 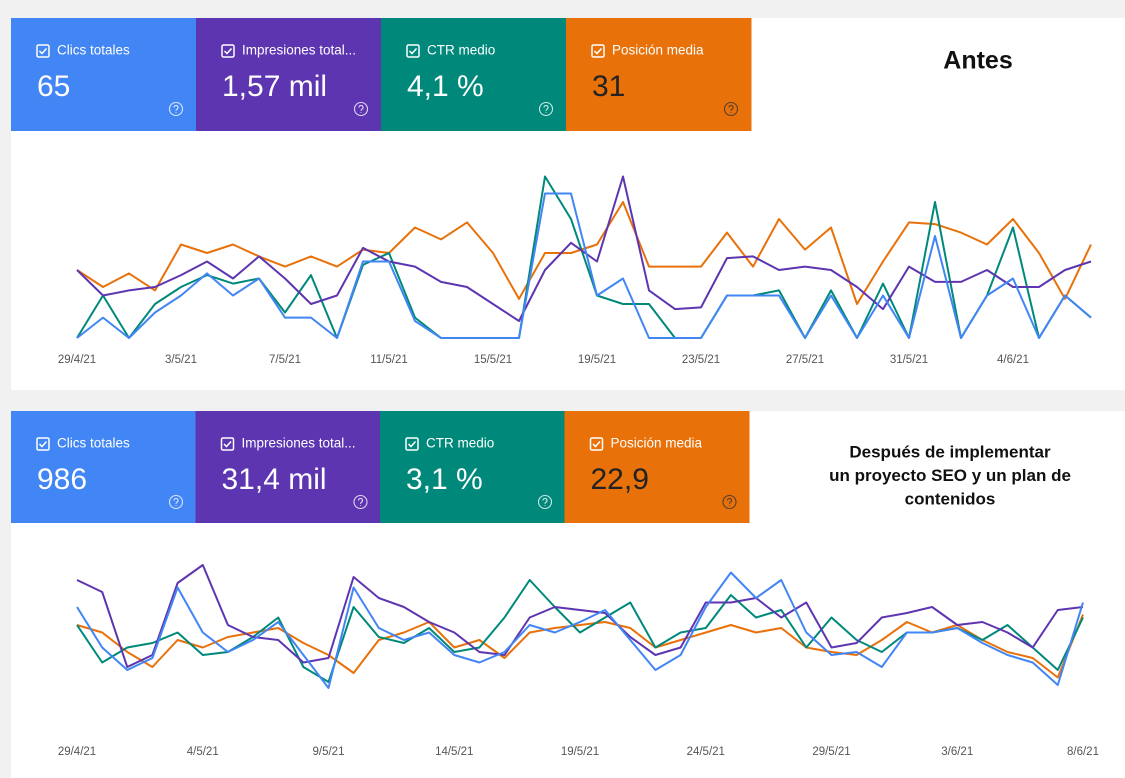 I want to click on x-tick-label: 7/5/21, so click(x=285, y=360).